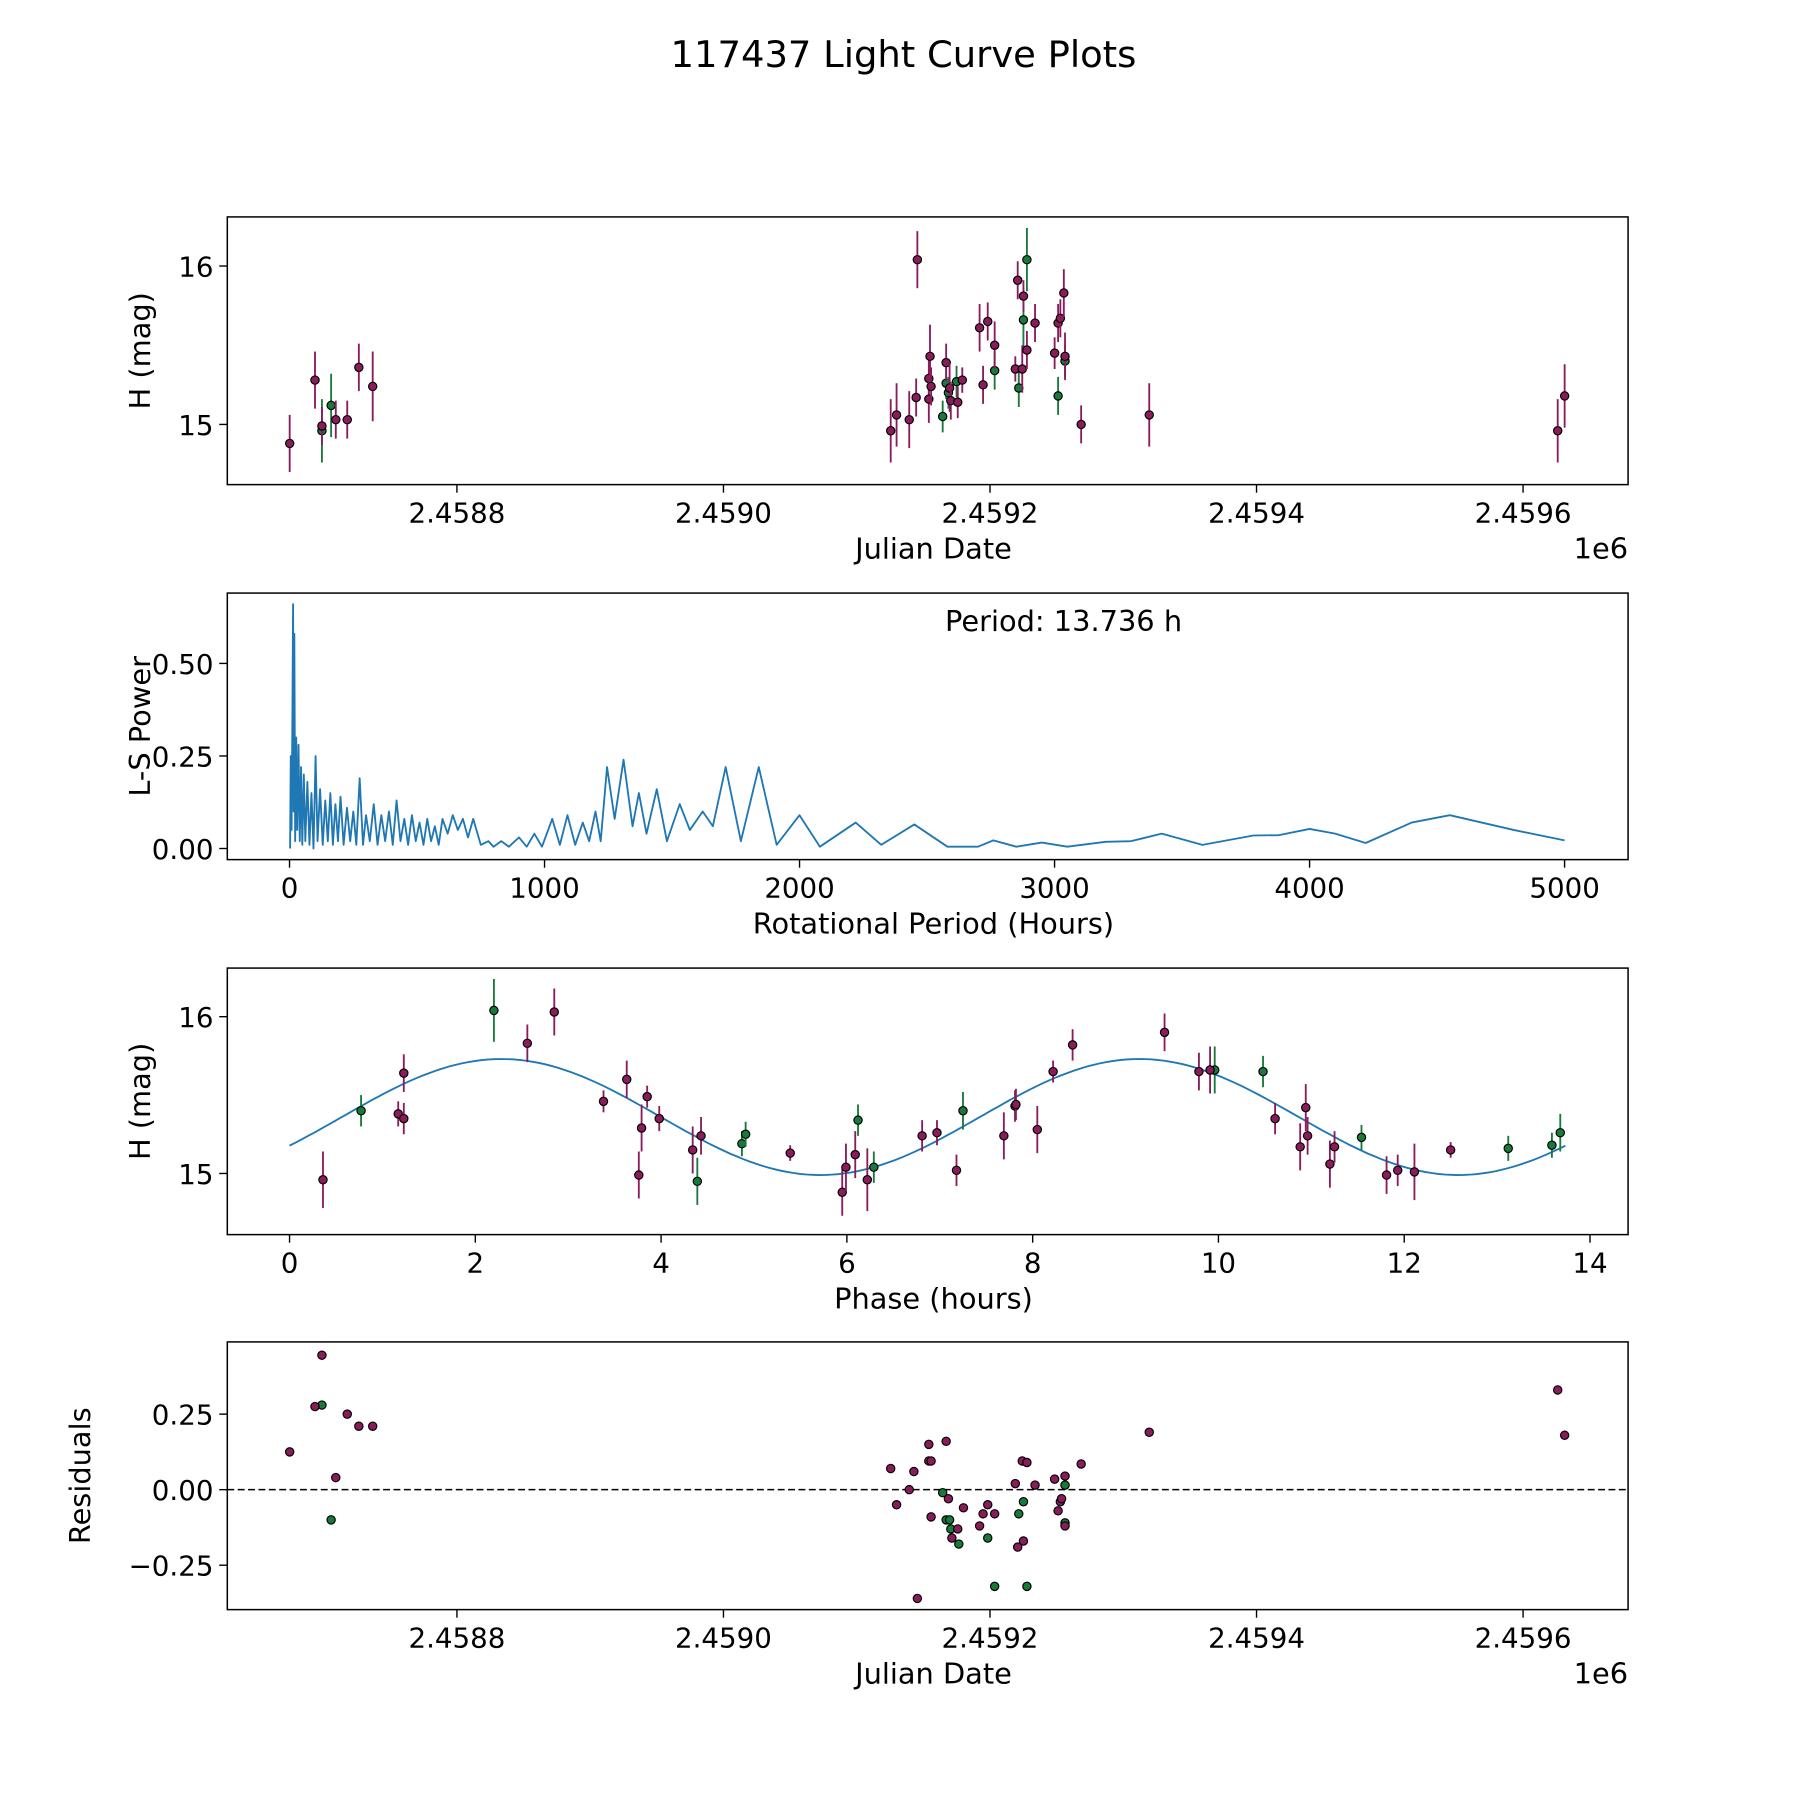 This screenshot has height=1800, width=1800. Describe the element at coordinates (1054, 888) in the screenshot. I see `x-tick-label: 3000` at that location.